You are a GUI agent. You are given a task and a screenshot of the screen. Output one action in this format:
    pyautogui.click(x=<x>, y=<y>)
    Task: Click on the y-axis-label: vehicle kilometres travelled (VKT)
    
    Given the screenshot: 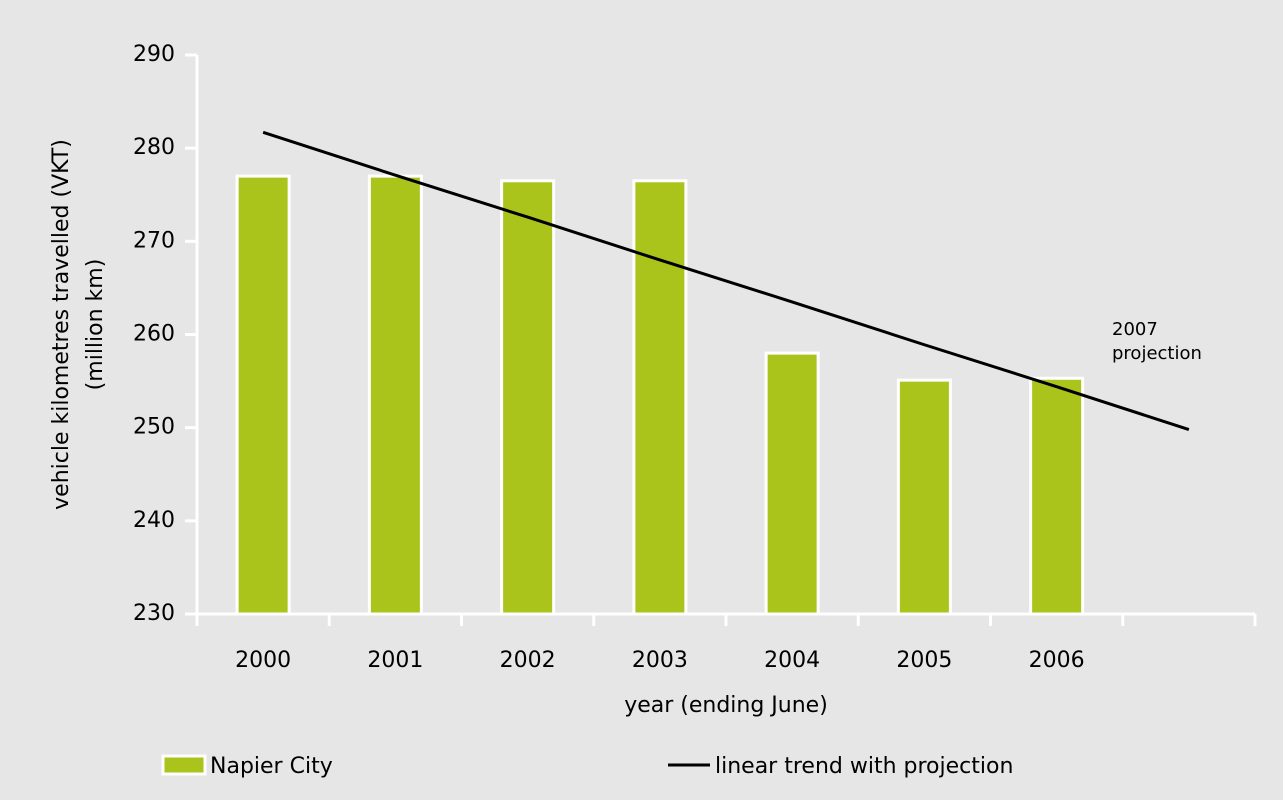 What is the action you would take?
    pyautogui.click(x=61, y=324)
    